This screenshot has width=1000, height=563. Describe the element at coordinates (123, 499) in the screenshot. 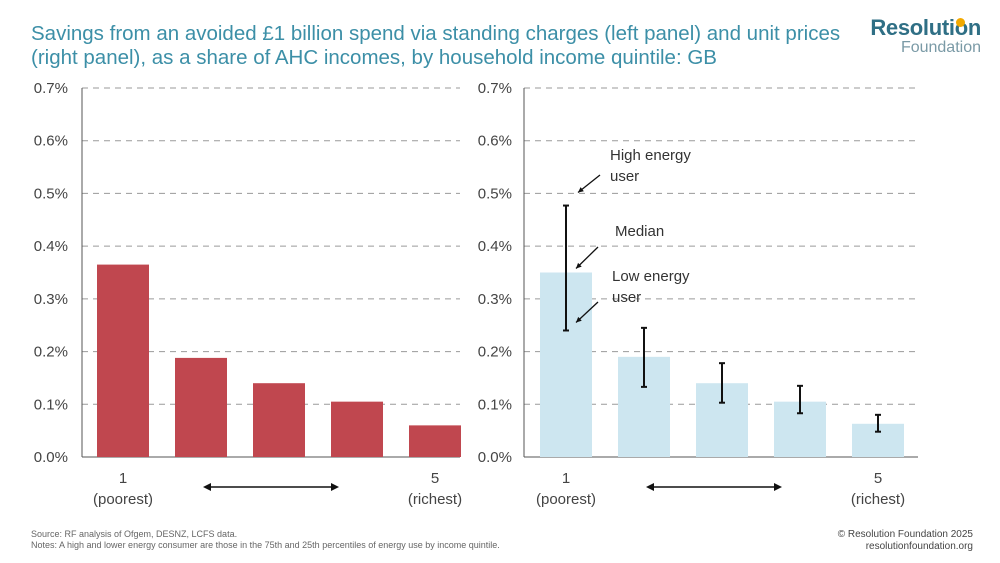

I see `left-xlabel-first-sub: (poorest)` at that location.